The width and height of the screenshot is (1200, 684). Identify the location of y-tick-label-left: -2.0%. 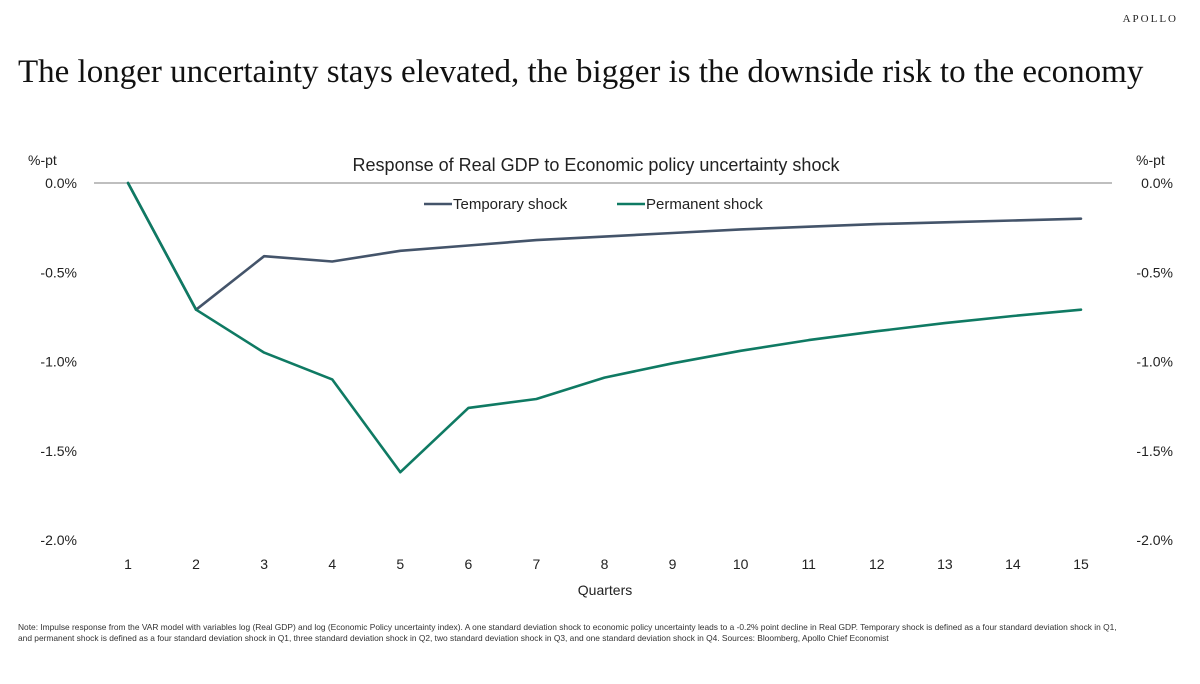
(58, 540).